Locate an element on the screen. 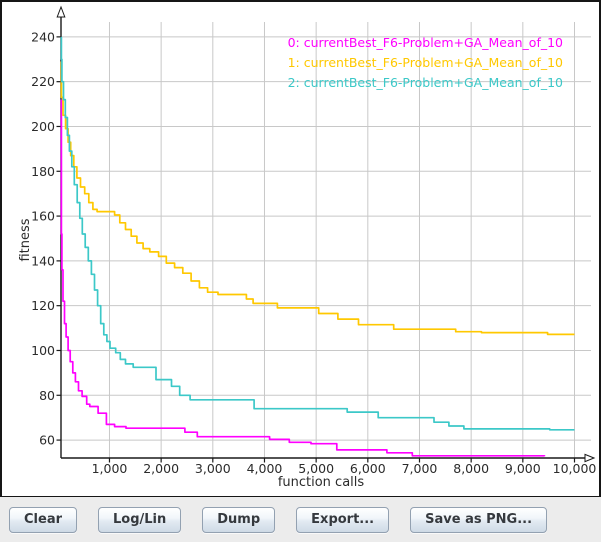  y-tick-label: 160 is located at coordinates (43, 216).